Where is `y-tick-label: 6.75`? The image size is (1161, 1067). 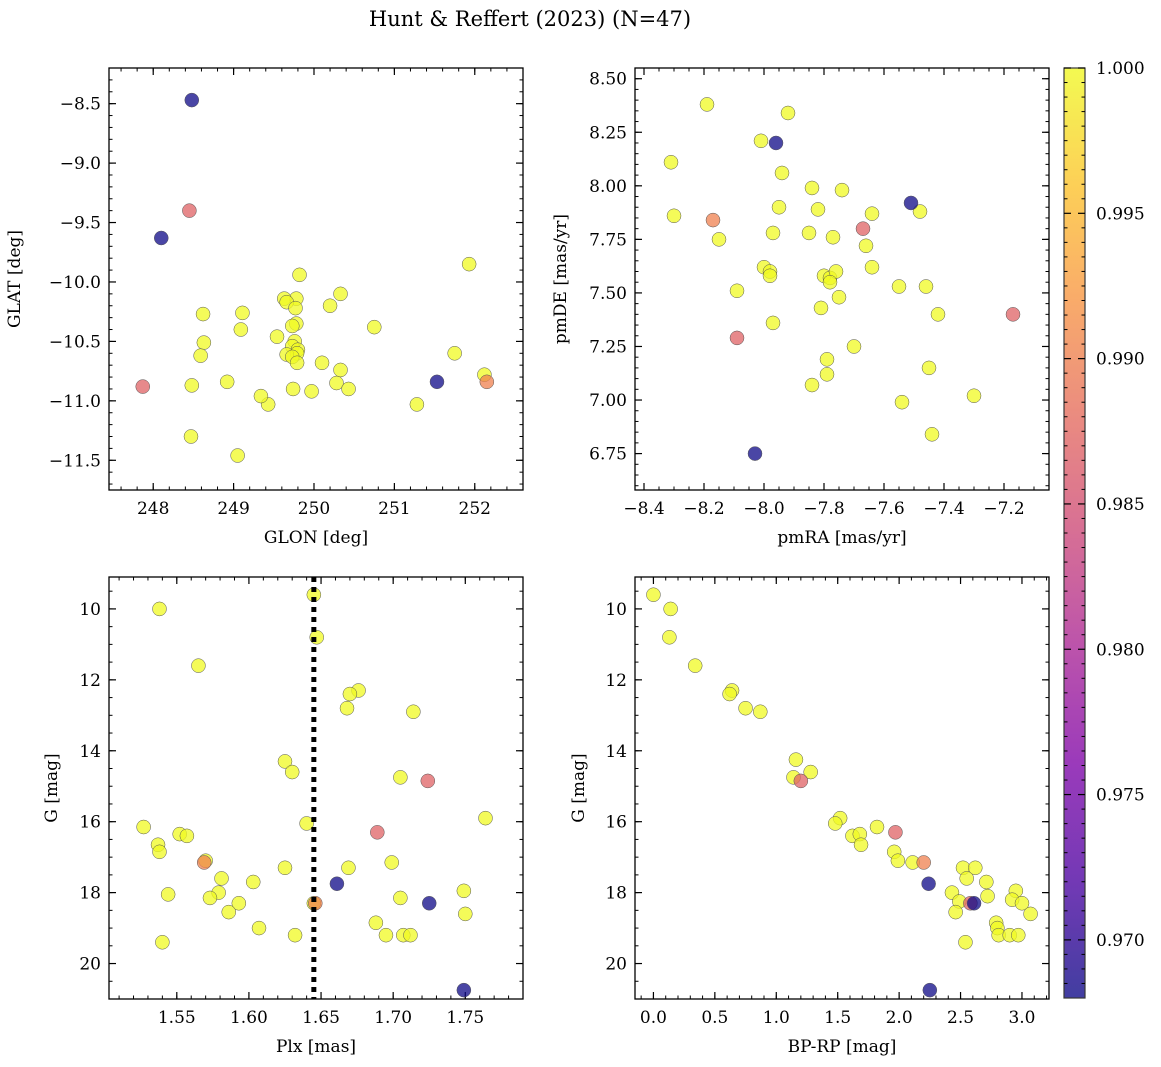
y-tick-label: 6.75 is located at coordinates (608, 455).